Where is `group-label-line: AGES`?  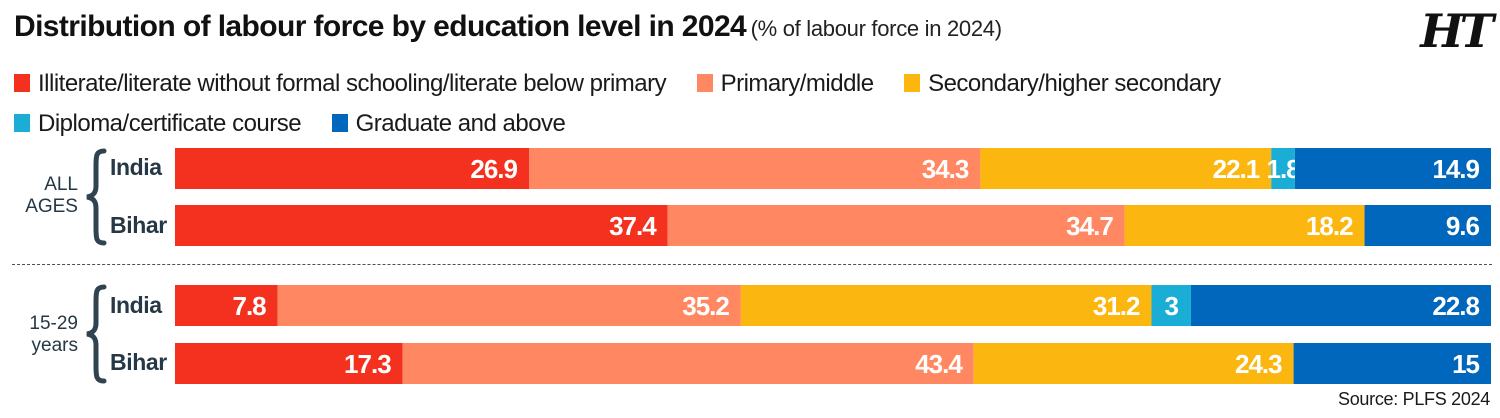 group-label-line: AGES is located at coordinates (51, 206).